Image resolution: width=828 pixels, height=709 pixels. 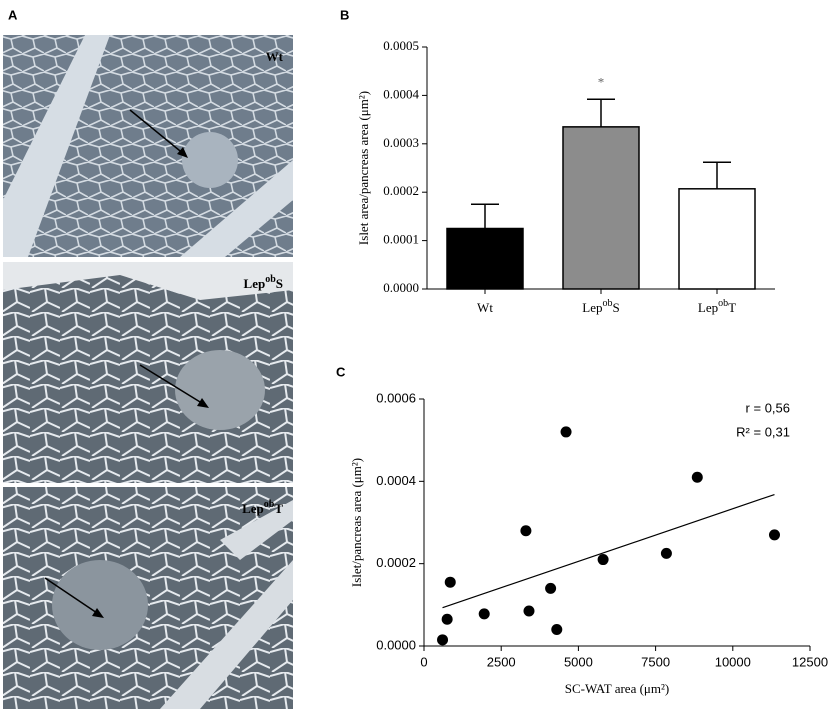 I want to click on y-axis-label: Islet area/pancreas area (μm²), so click(x=363, y=168).